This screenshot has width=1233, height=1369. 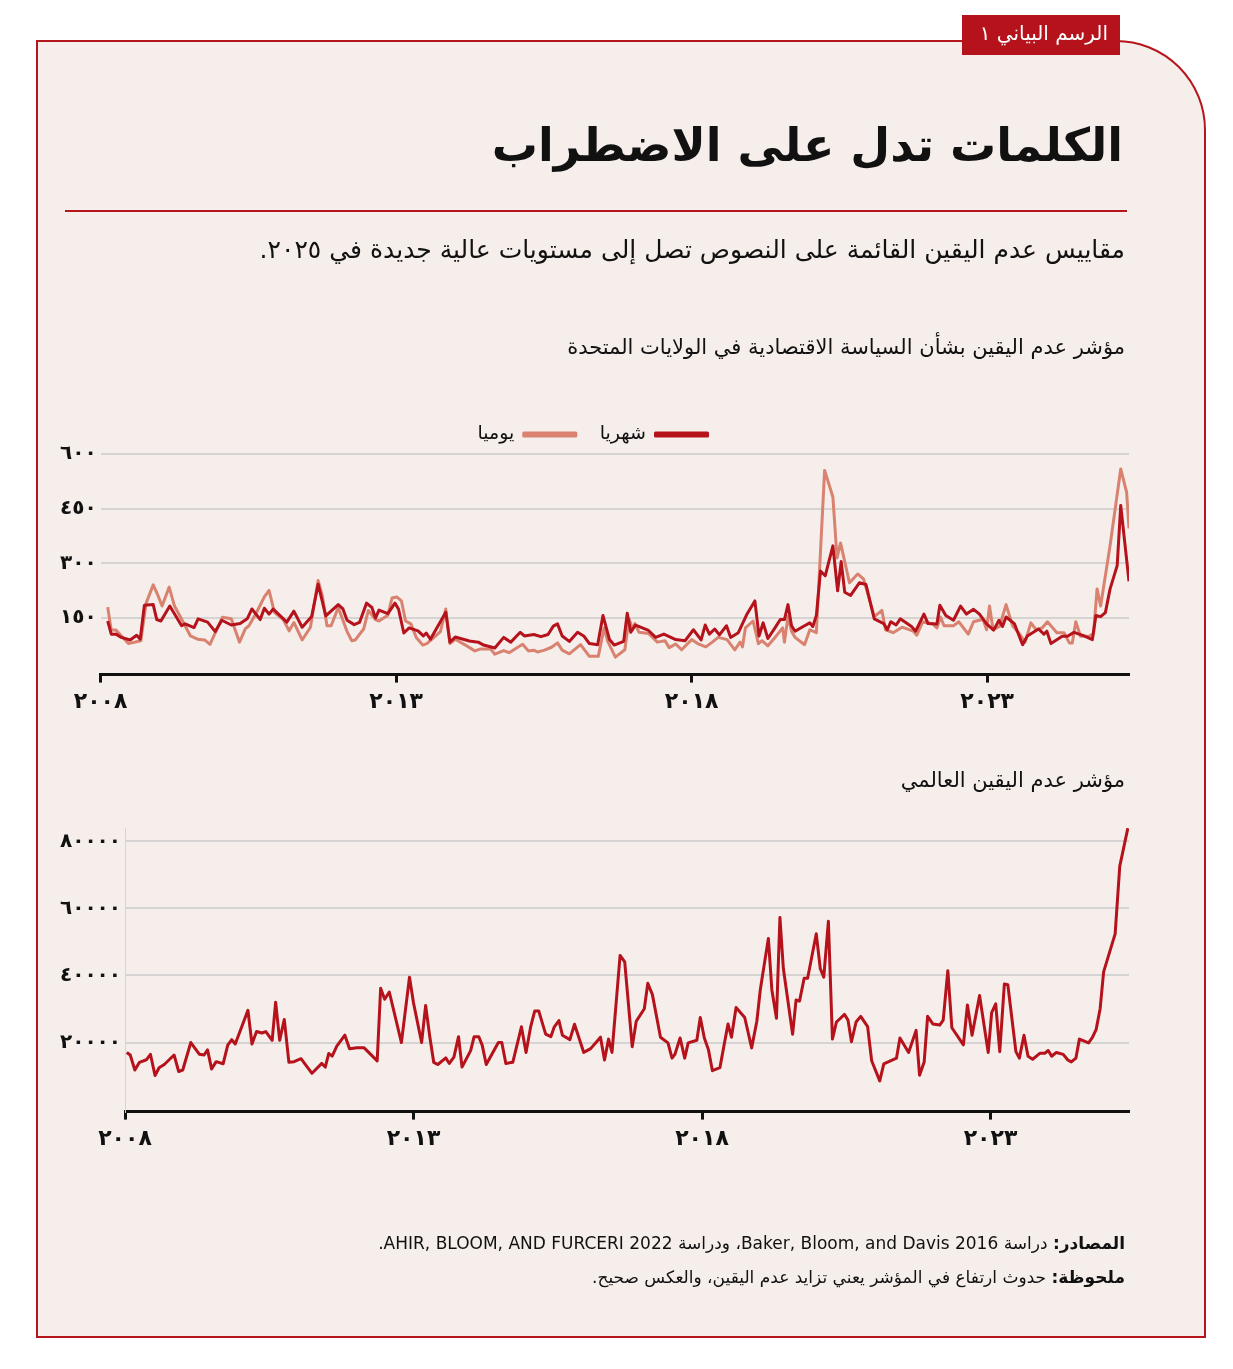 What do you see at coordinates (1040, 35) in the screenshot?
I see `text: الرسم البياني ١` at bounding box center [1040, 35].